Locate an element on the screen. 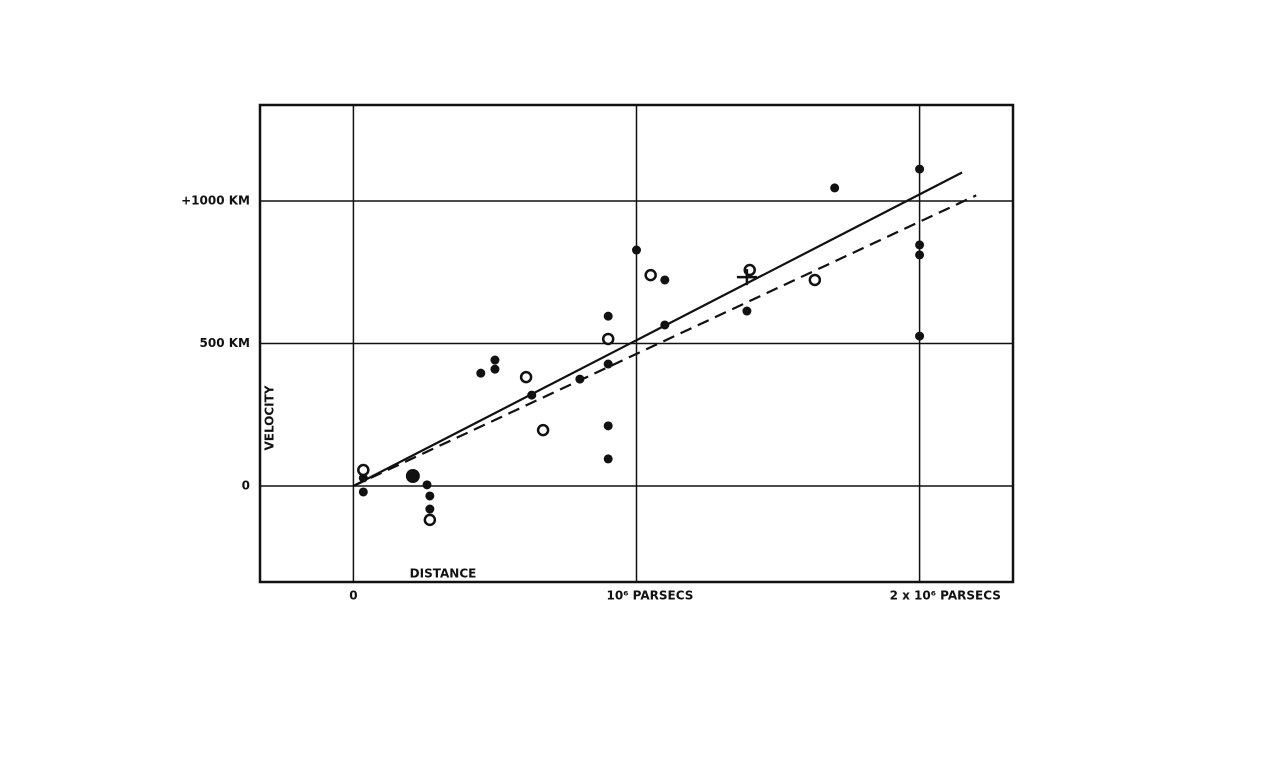 The width and height of the screenshot is (1280, 772). y-tick-label: 0 is located at coordinates (246, 485).